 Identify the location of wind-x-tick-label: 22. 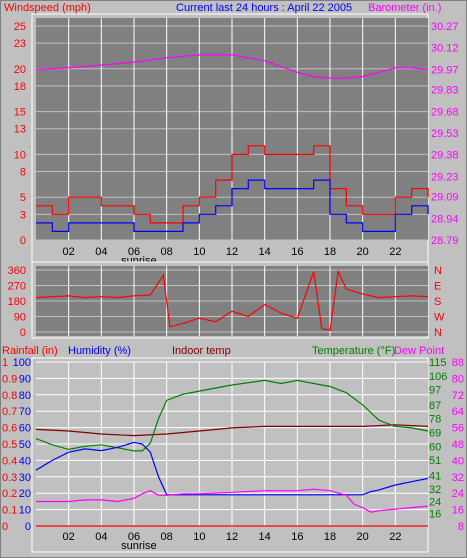
(395, 252).